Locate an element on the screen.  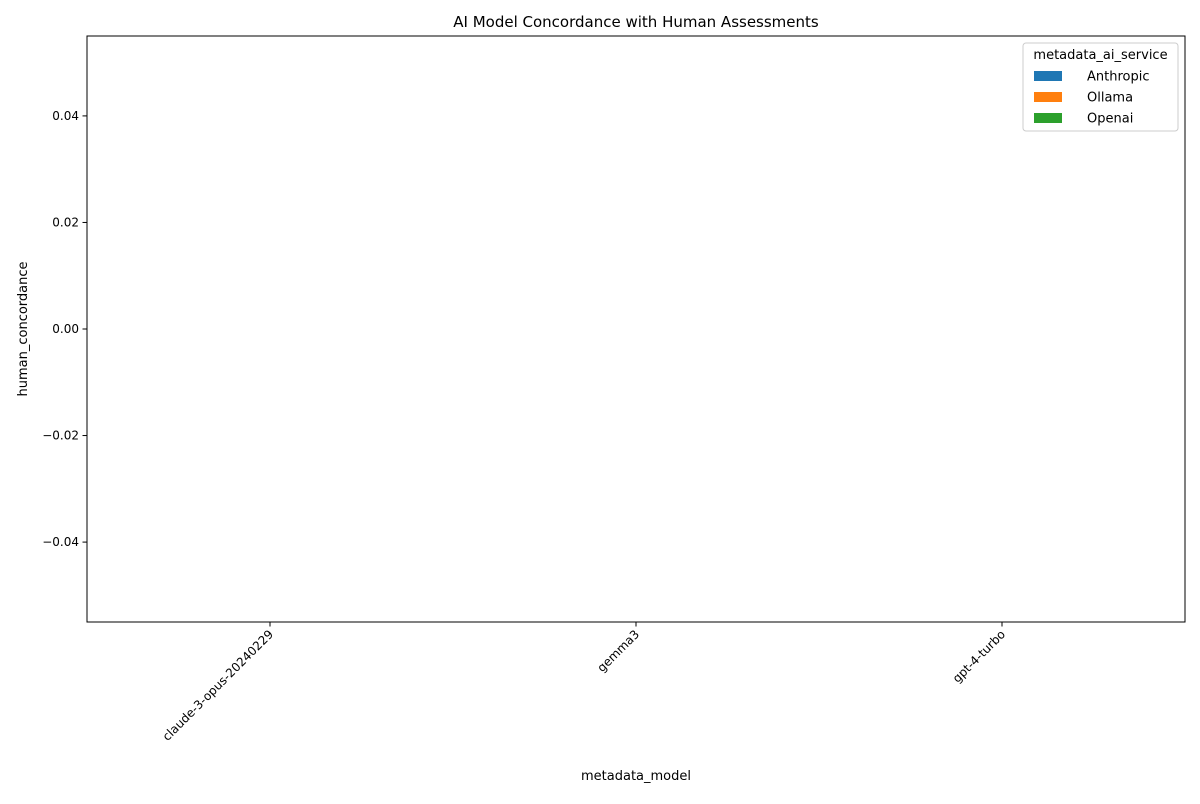
legend-title: metadata_ai_service is located at coordinates (1100, 55).